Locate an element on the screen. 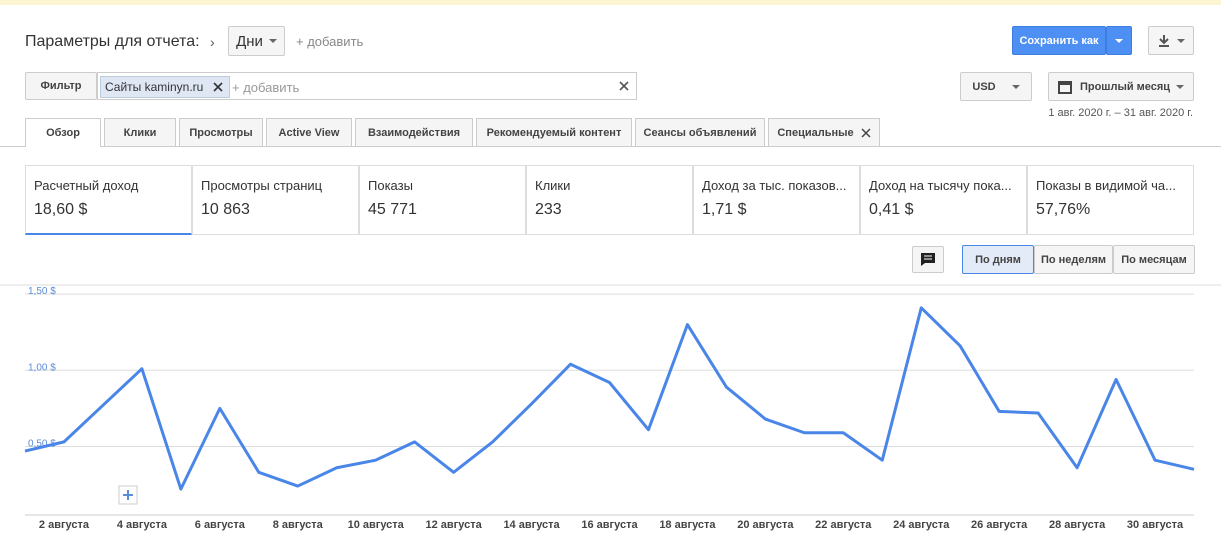 The width and height of the screenshot is (1221, 534). metric-label: Клики is located at coordinates (553, 185).